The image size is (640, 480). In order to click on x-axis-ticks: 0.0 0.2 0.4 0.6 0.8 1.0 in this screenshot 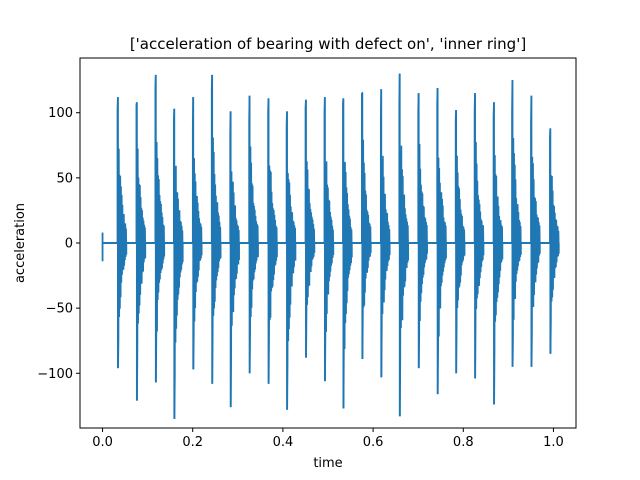, I will do `click(328, 439)`.